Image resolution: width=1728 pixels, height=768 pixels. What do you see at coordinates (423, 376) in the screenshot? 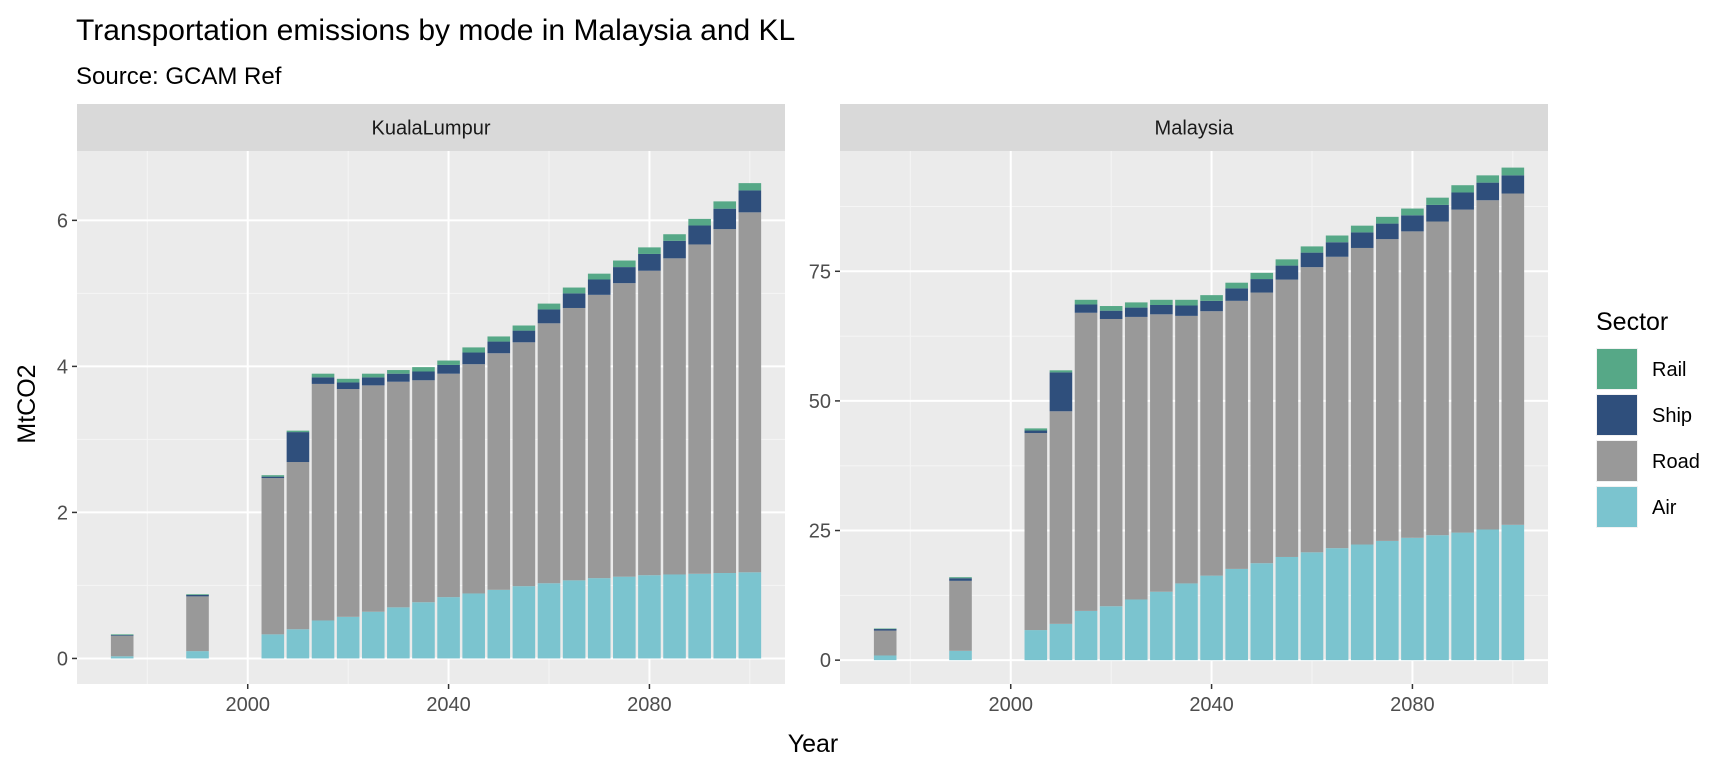
I see `bar-ship-2035` at bounding box center [423, 376].